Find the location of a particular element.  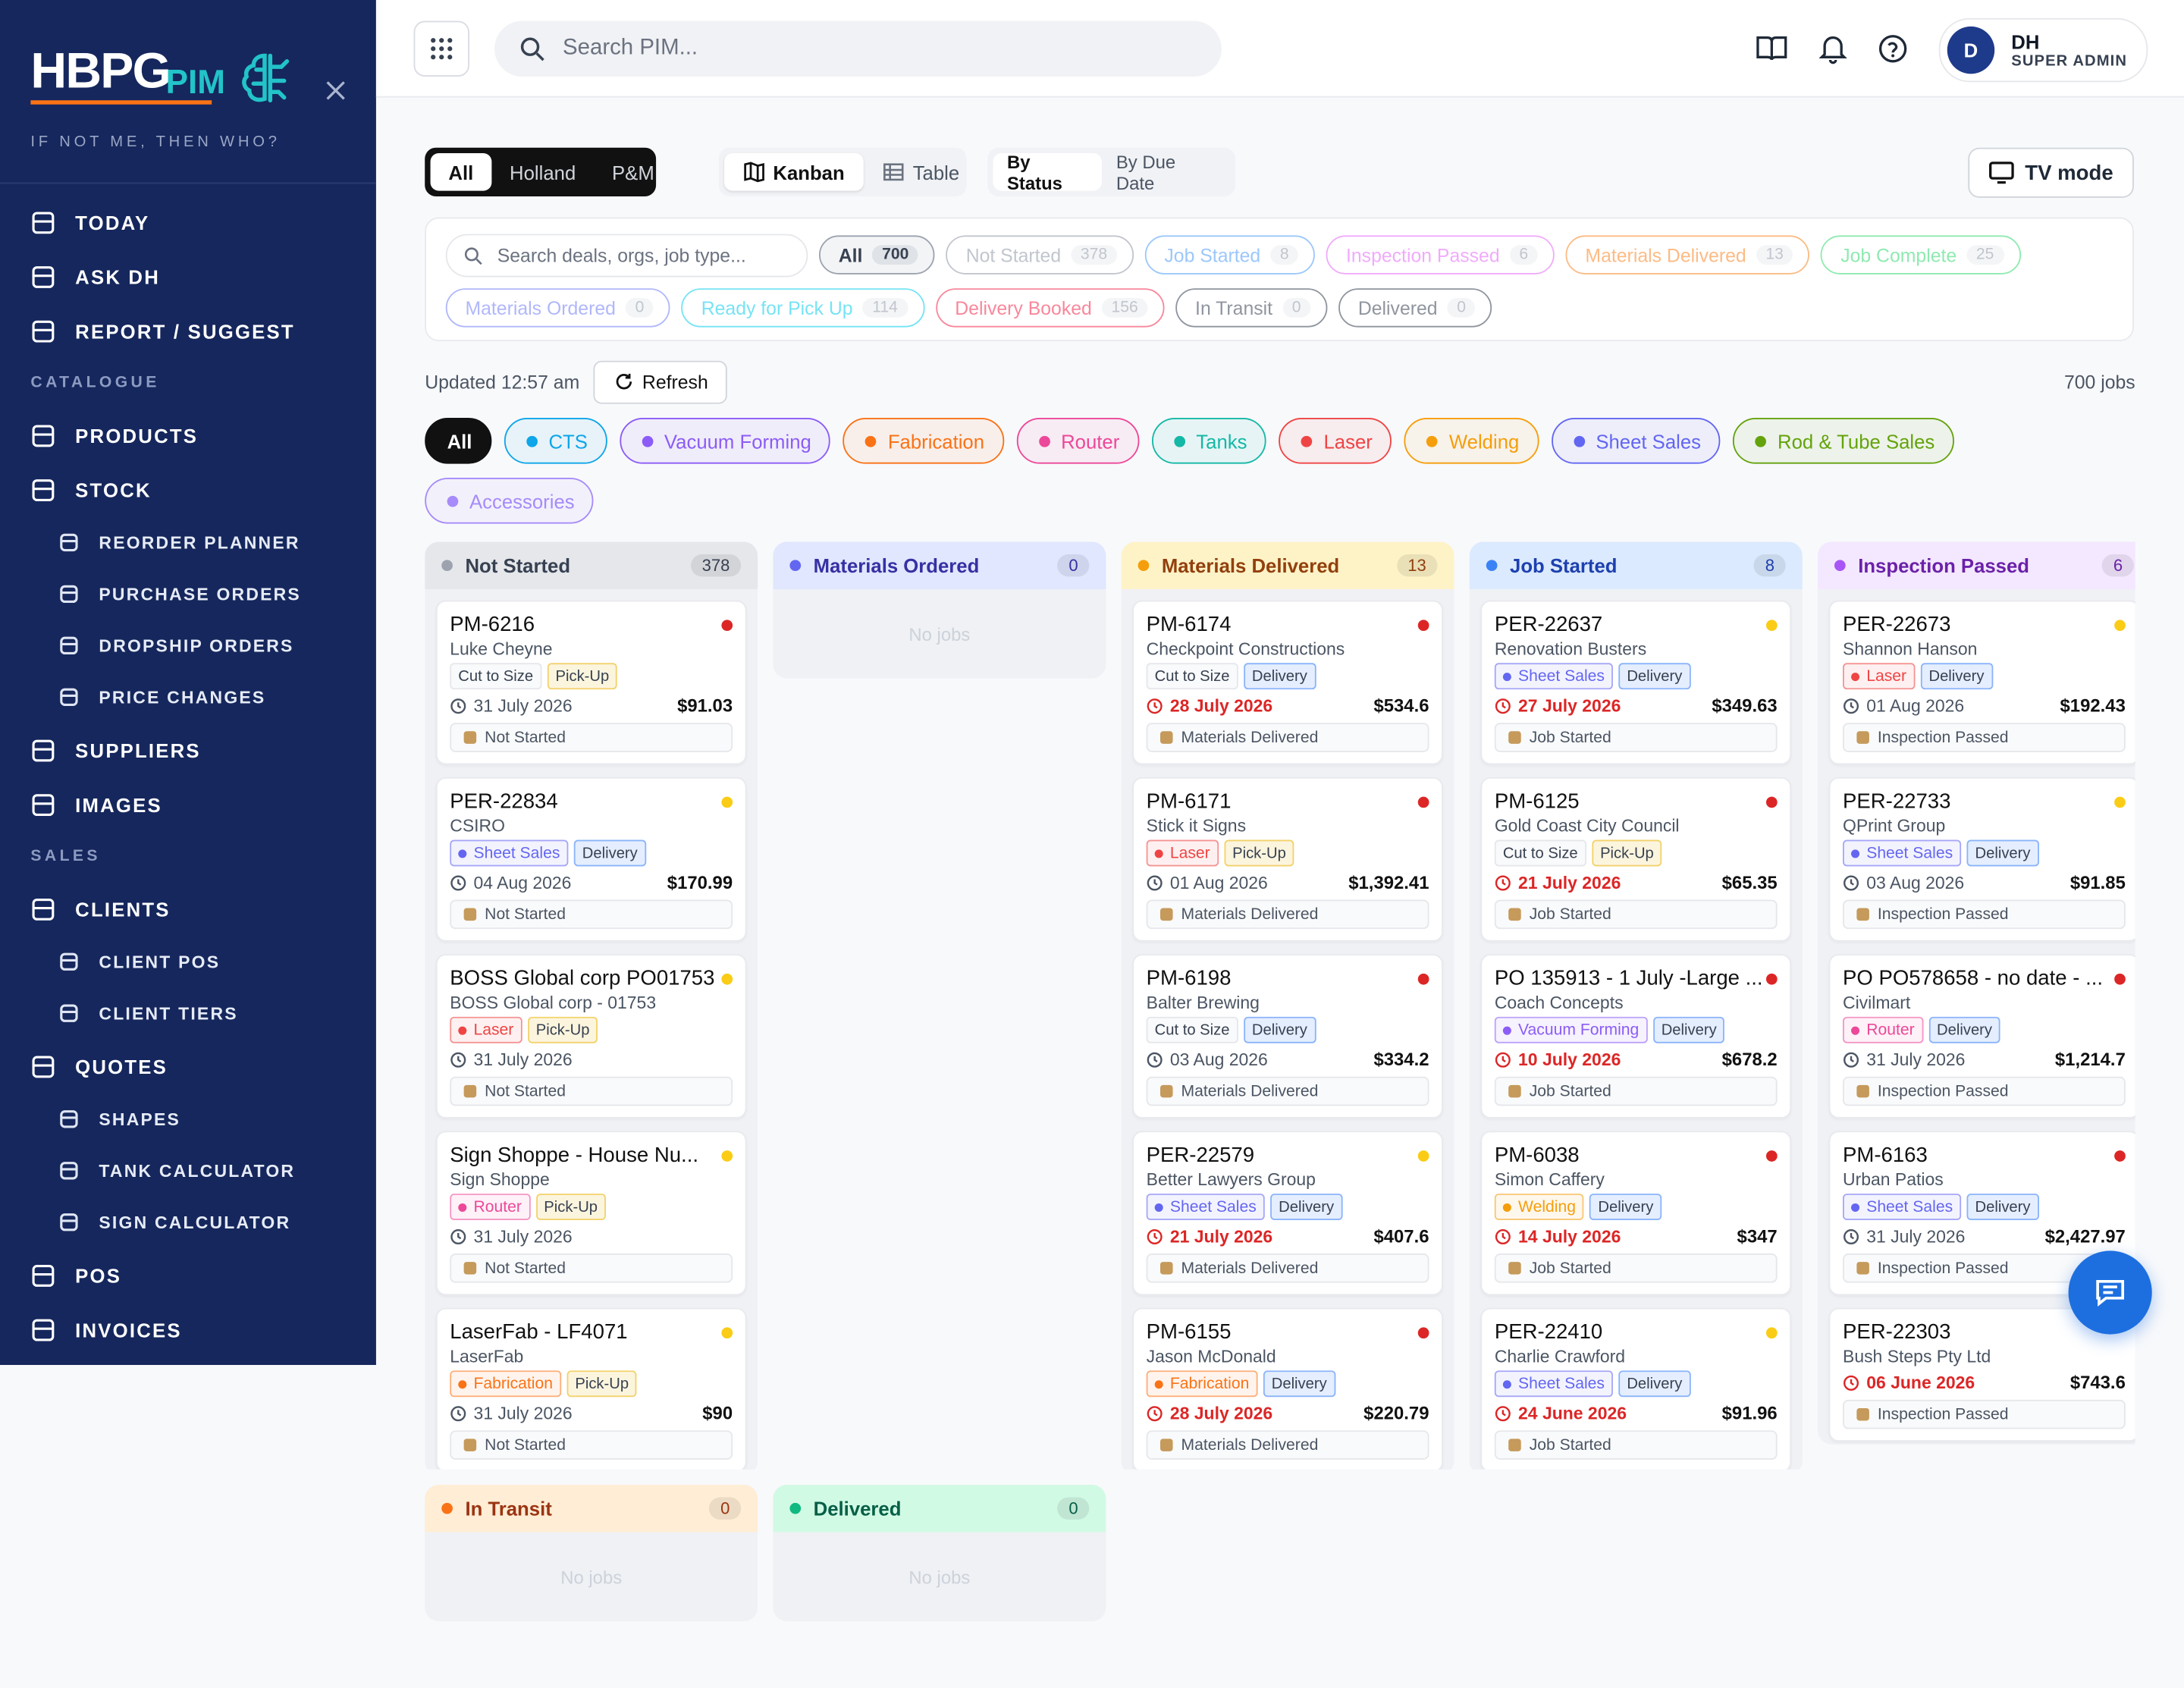

nav-subitem: PRICE CHANGES is located at coordinates (188, 697).